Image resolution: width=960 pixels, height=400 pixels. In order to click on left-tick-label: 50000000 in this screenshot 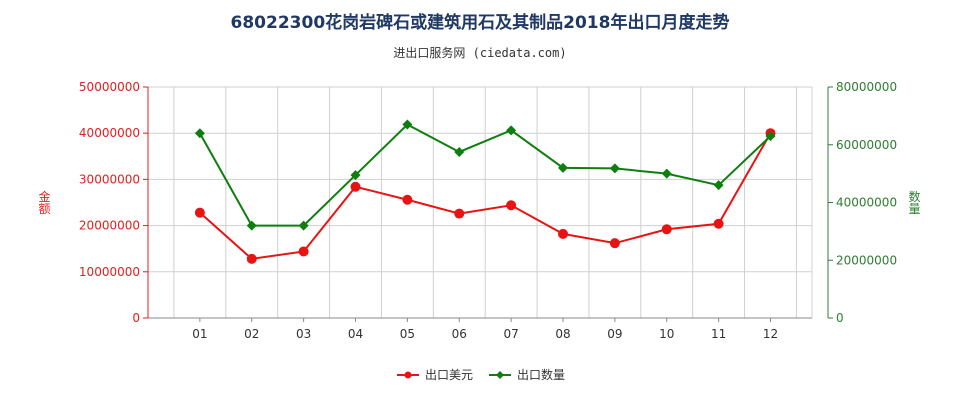, I will do `click(109, 87)`.